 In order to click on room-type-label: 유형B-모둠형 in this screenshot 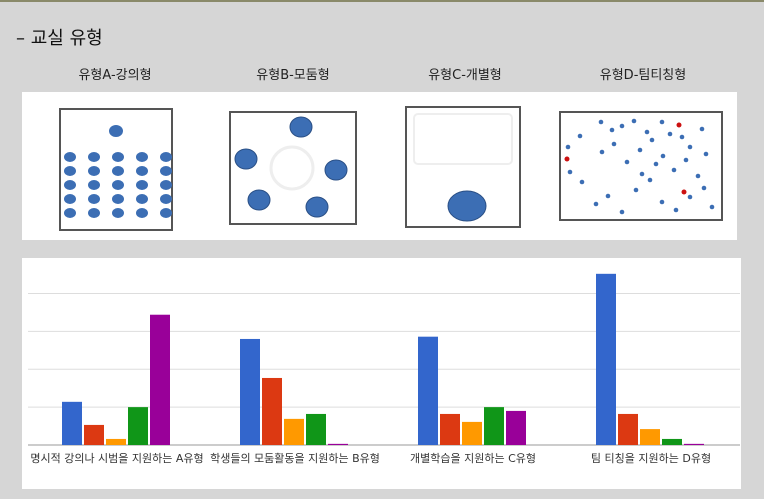, I will do `click(293, 75)`.